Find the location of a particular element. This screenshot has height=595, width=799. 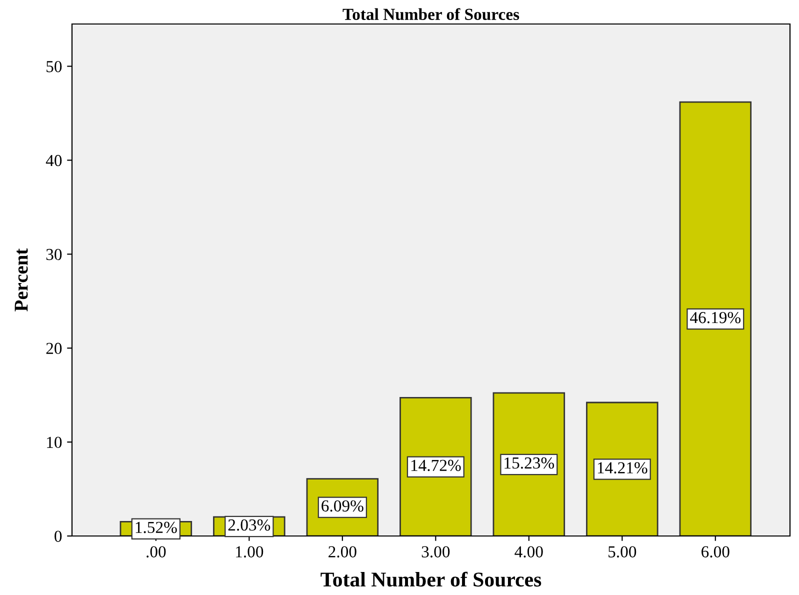

data-label: 46.19% is located at coordinates (715, 318).